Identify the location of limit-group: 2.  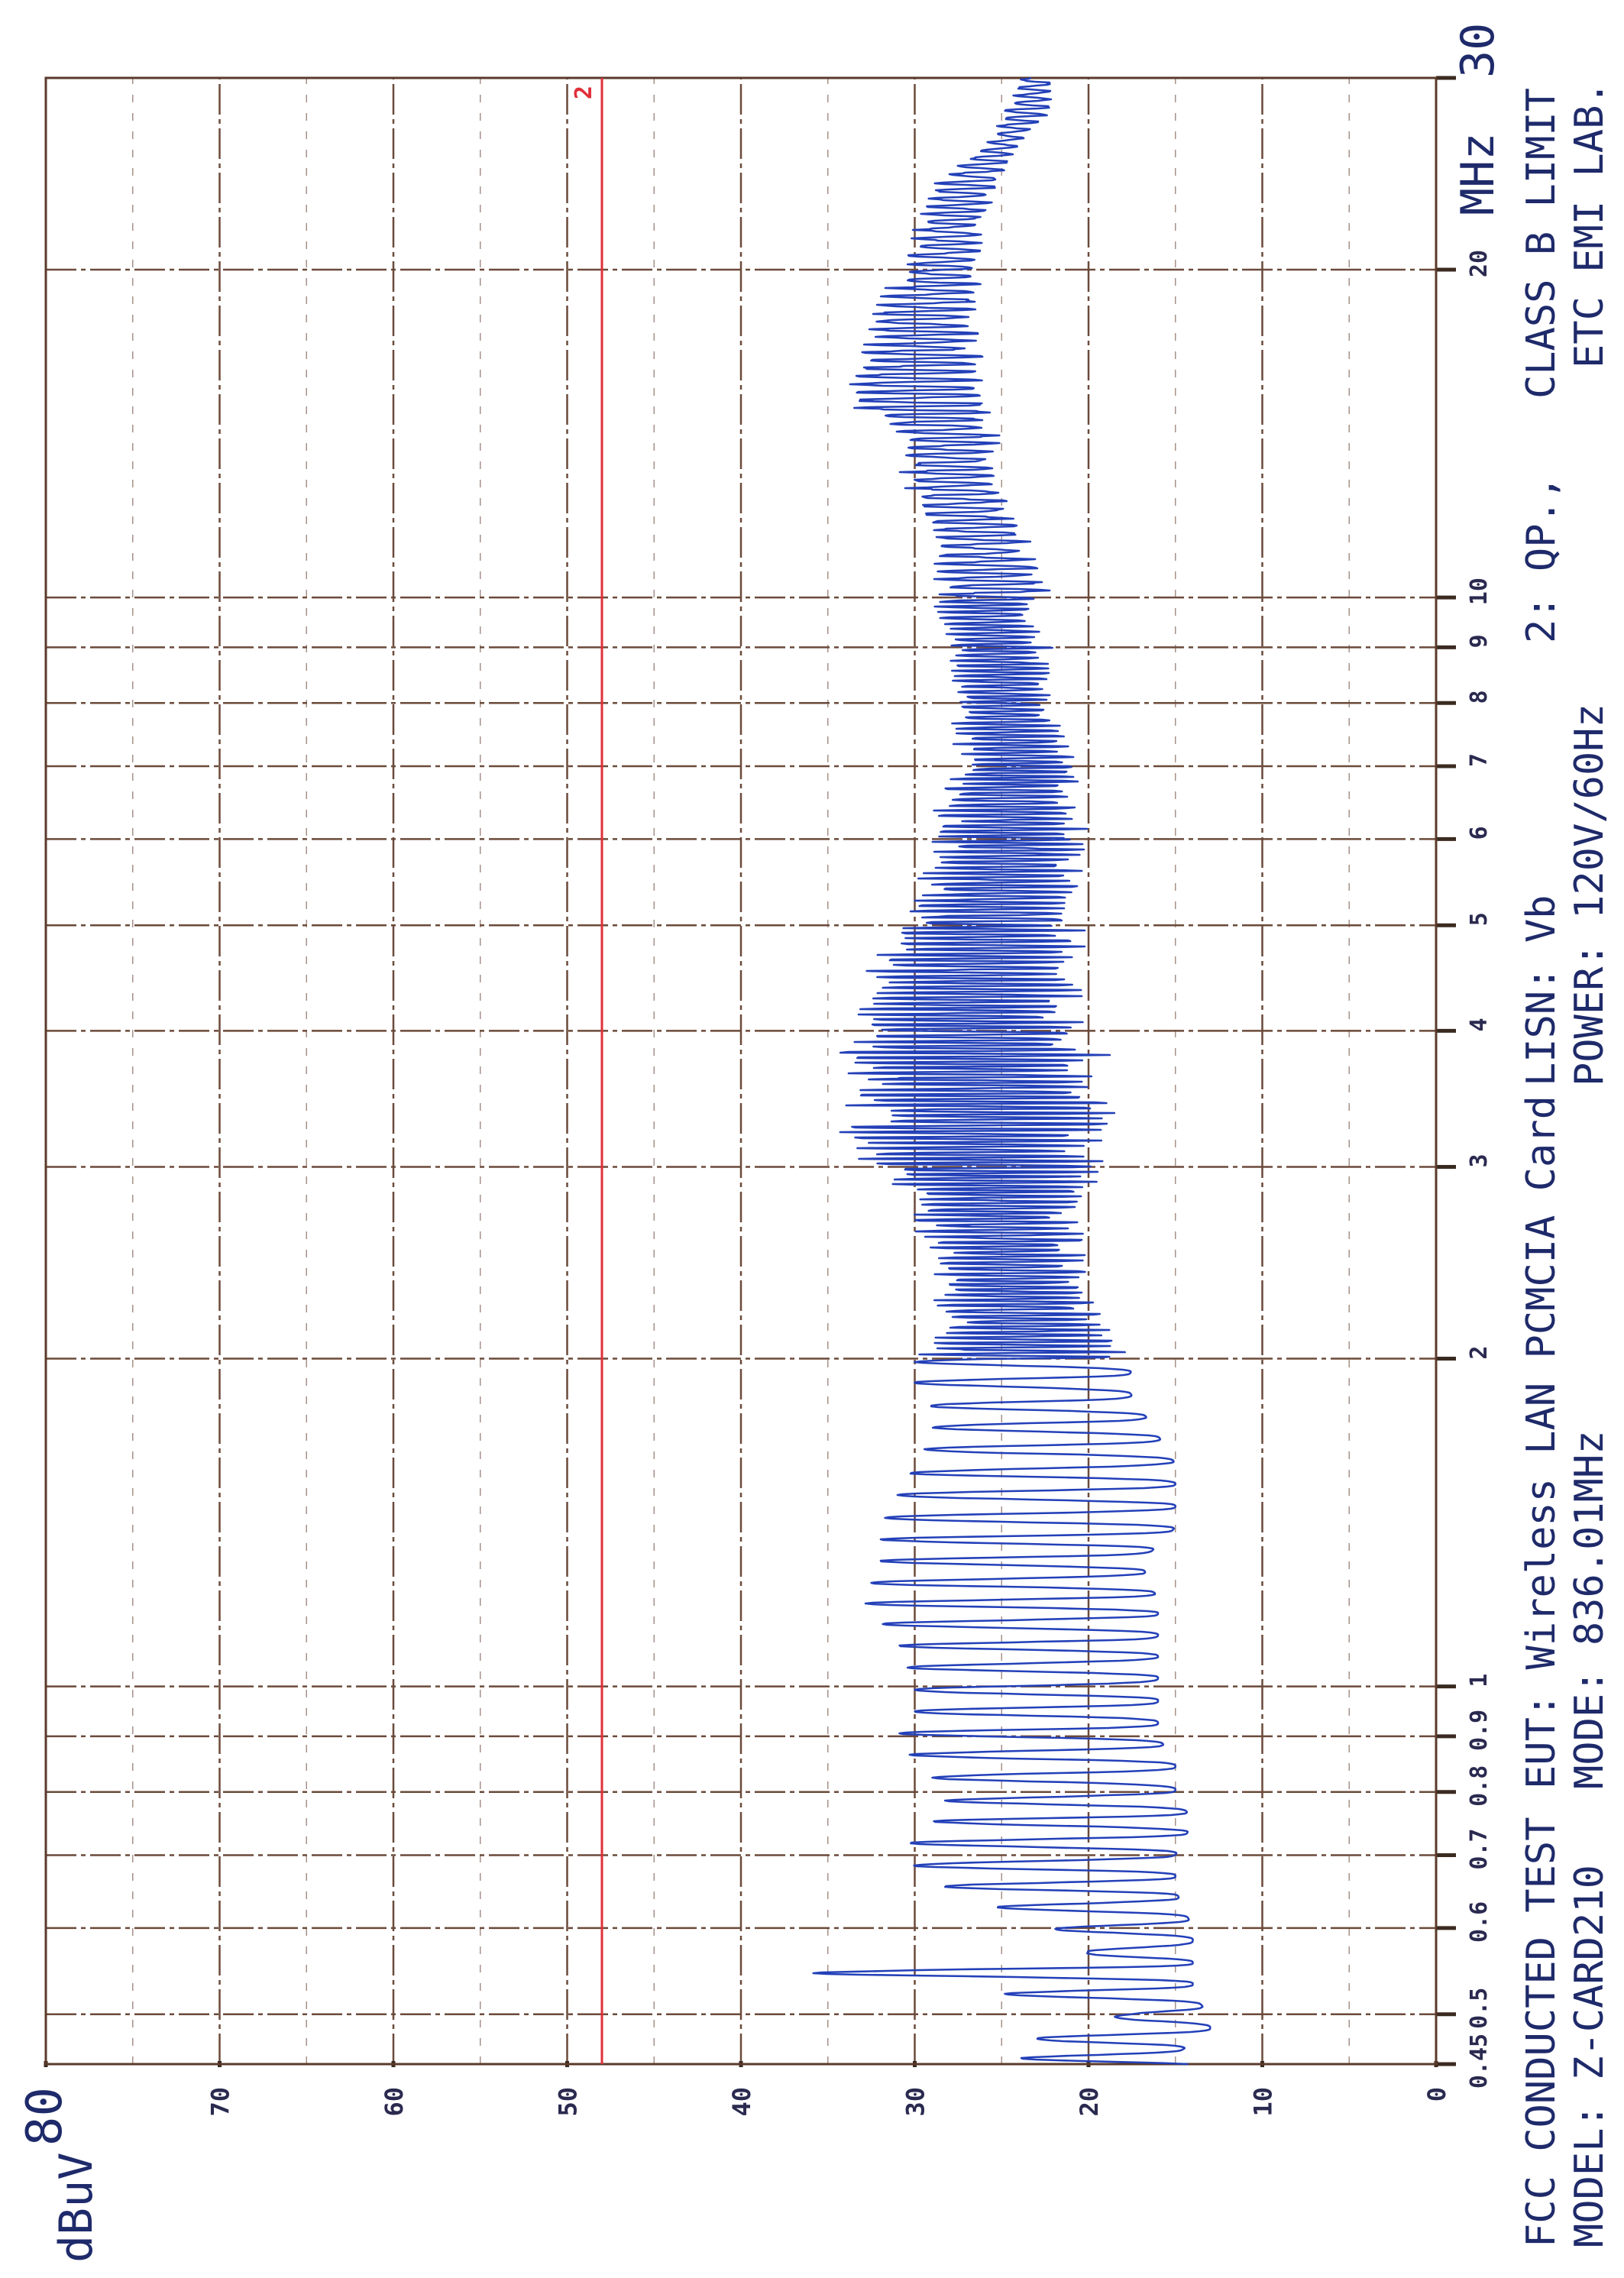
(587, 1071).